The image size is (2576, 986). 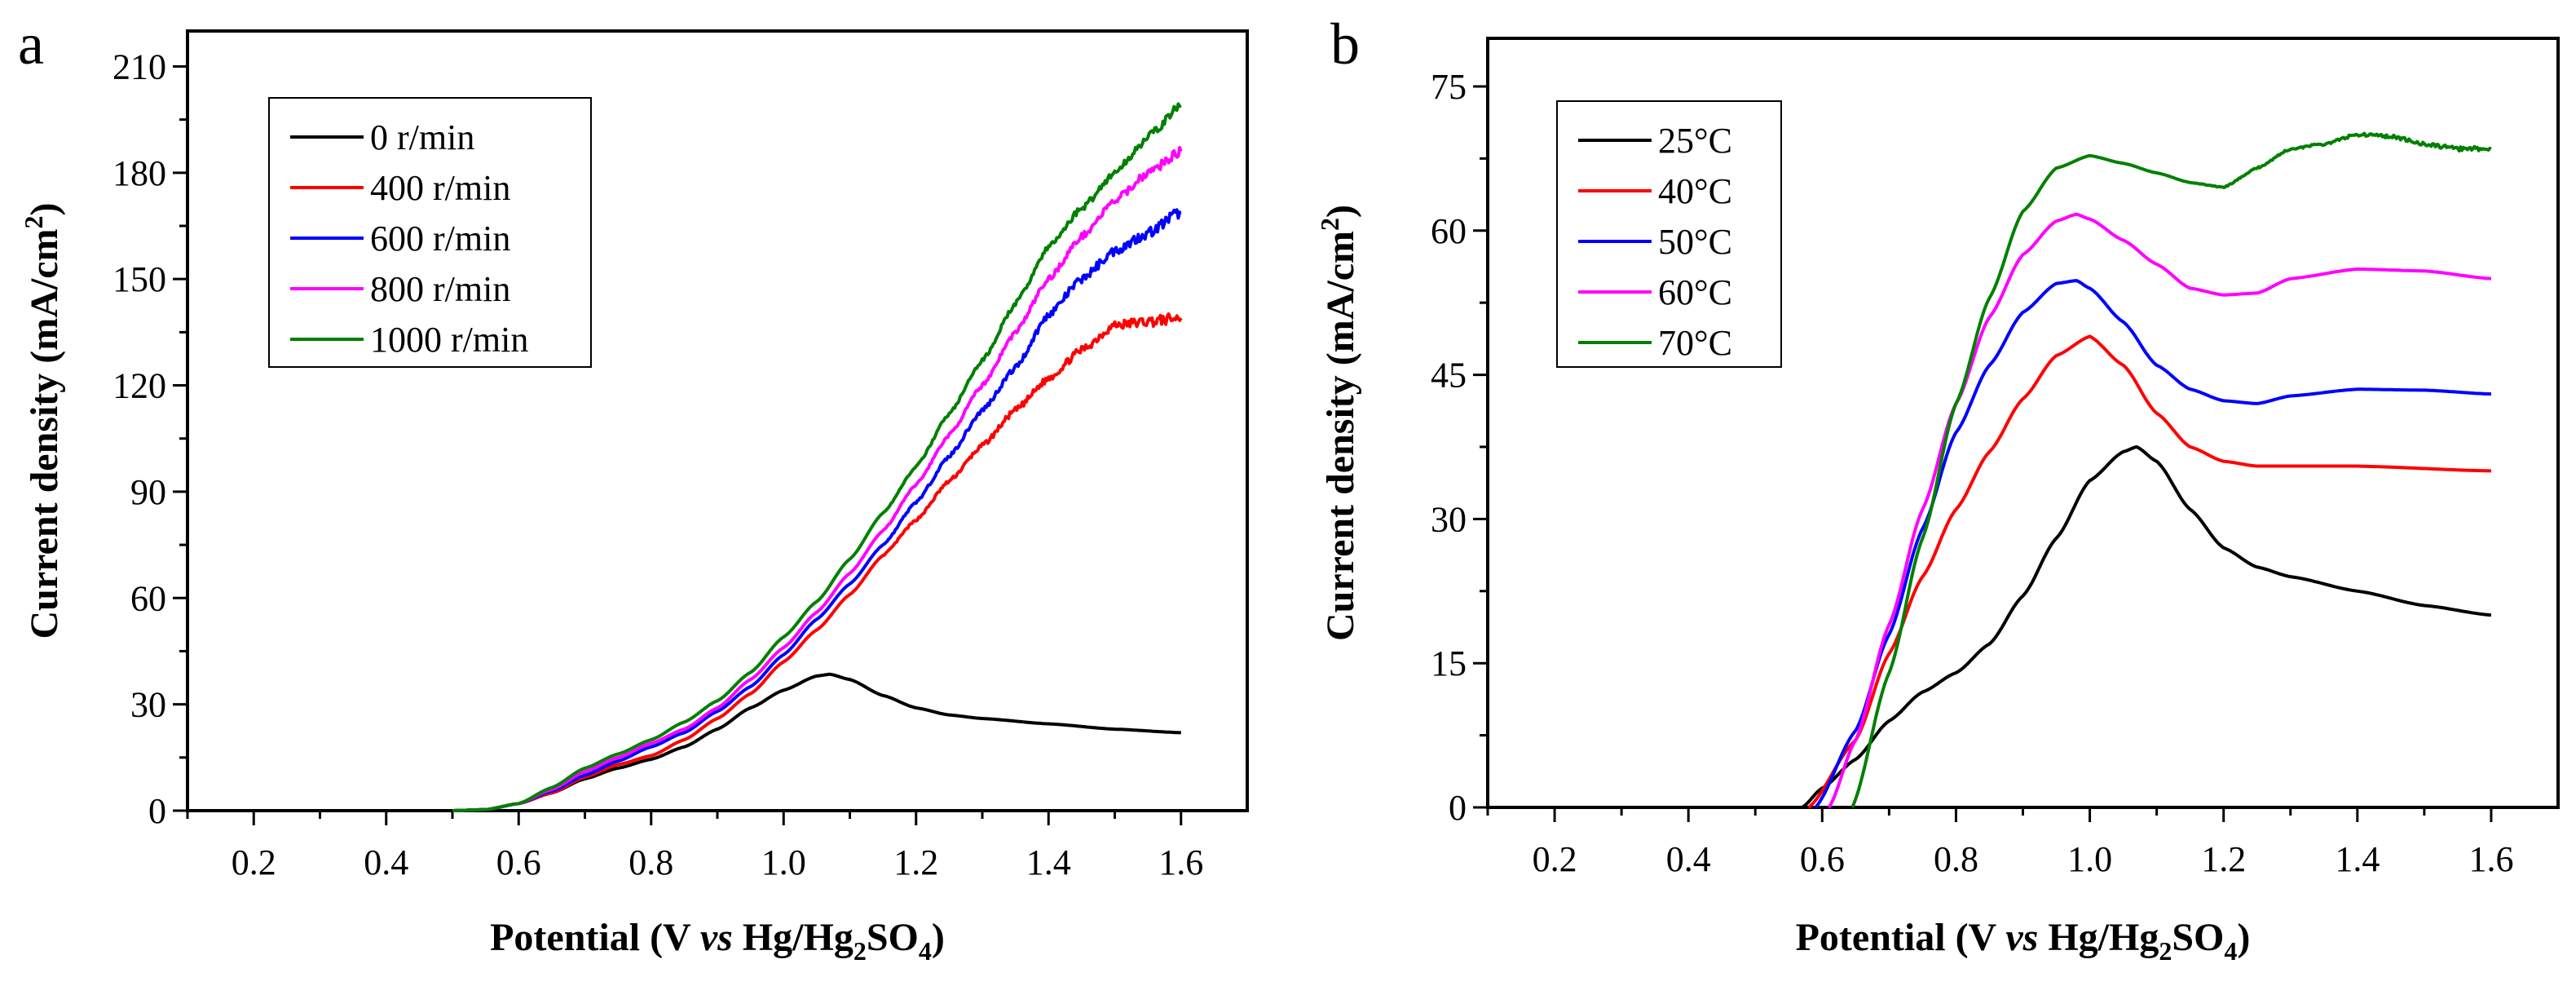 What do you see at coordinates (1449, 87) in the screenshot?
I see `y-tick-label: 75` at bounding box center [1449, 87].